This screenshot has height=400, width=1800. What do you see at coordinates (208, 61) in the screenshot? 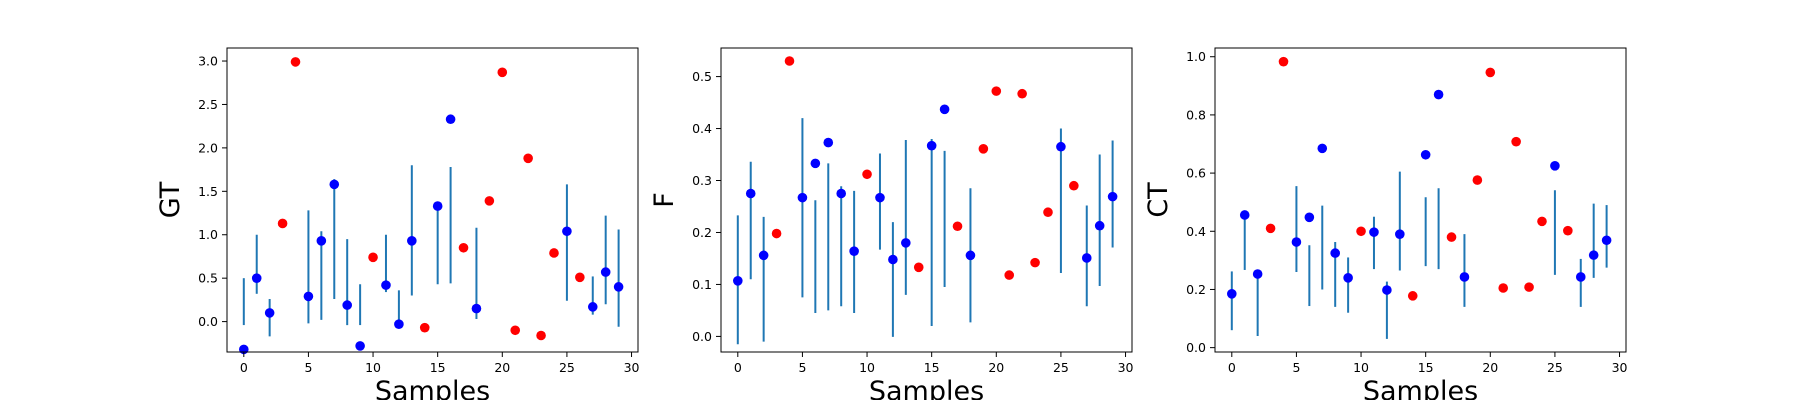
I see `y-tick-label: 3.0` at bounding box center [208, 61].